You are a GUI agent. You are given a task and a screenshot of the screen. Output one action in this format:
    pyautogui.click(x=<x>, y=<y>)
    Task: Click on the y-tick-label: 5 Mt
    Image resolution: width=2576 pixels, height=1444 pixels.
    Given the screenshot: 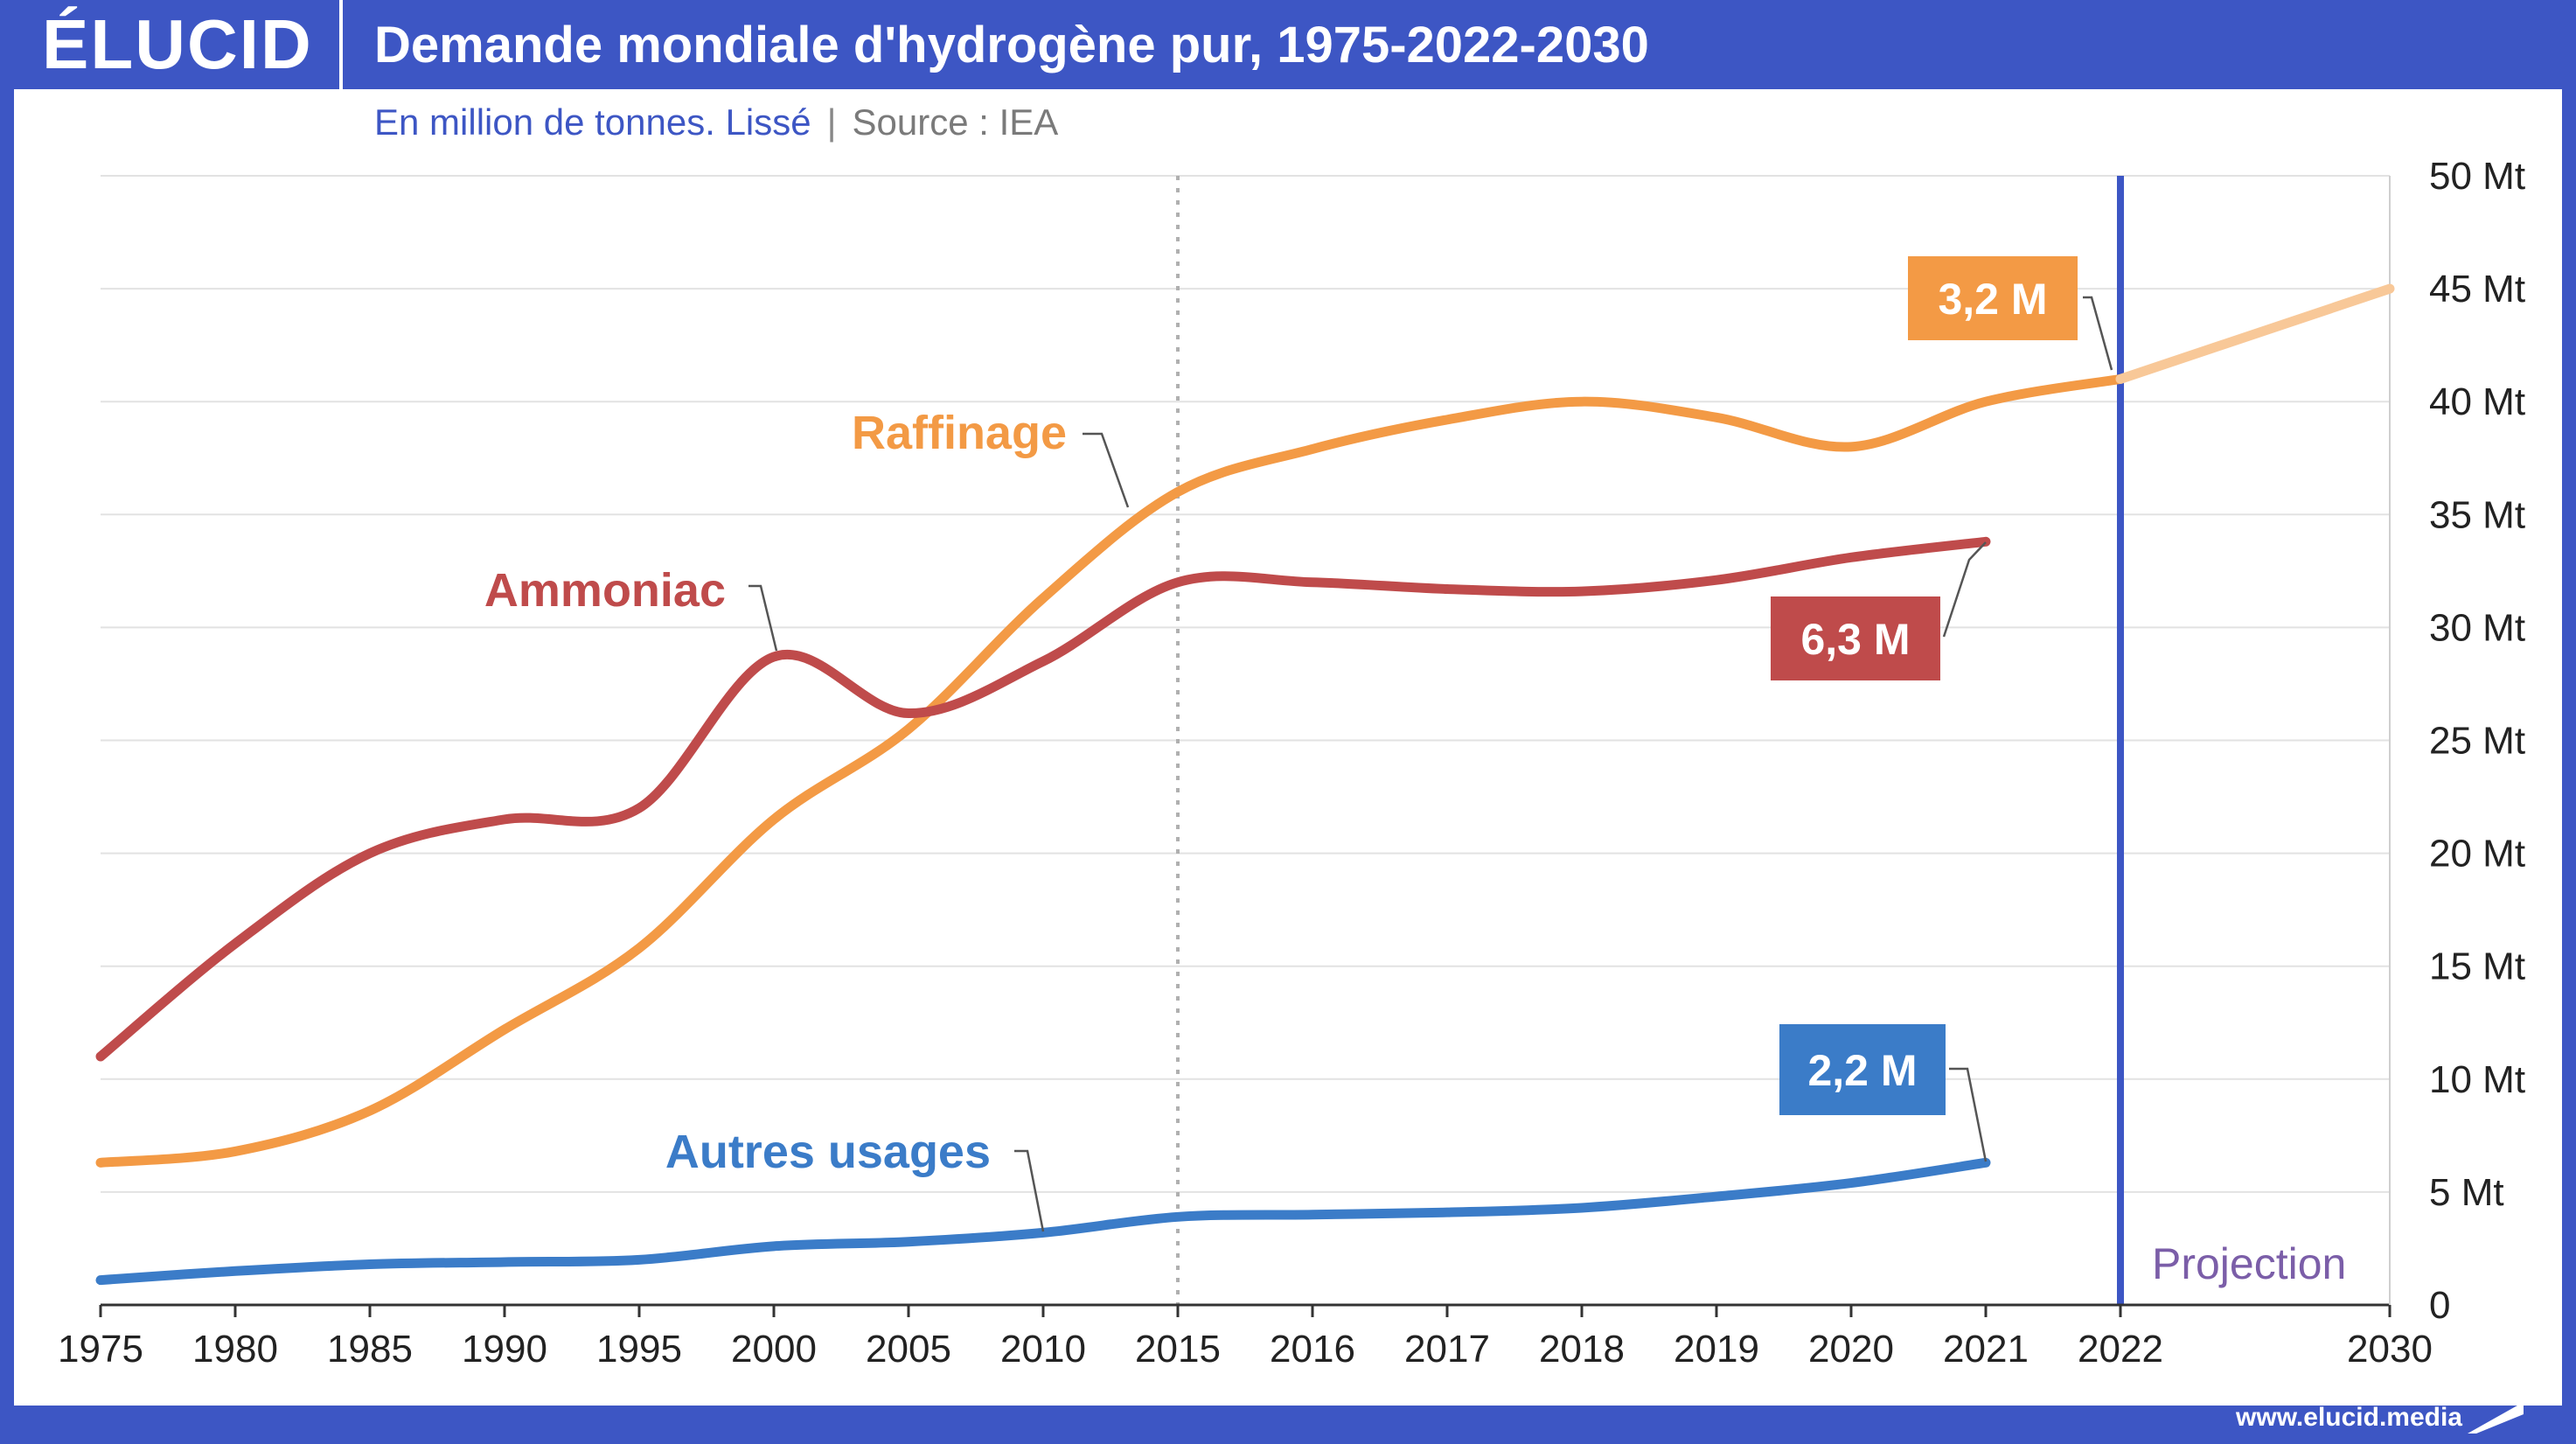 What is the action you would take?
    pyautogui.click(x=2466, y=1192)
    